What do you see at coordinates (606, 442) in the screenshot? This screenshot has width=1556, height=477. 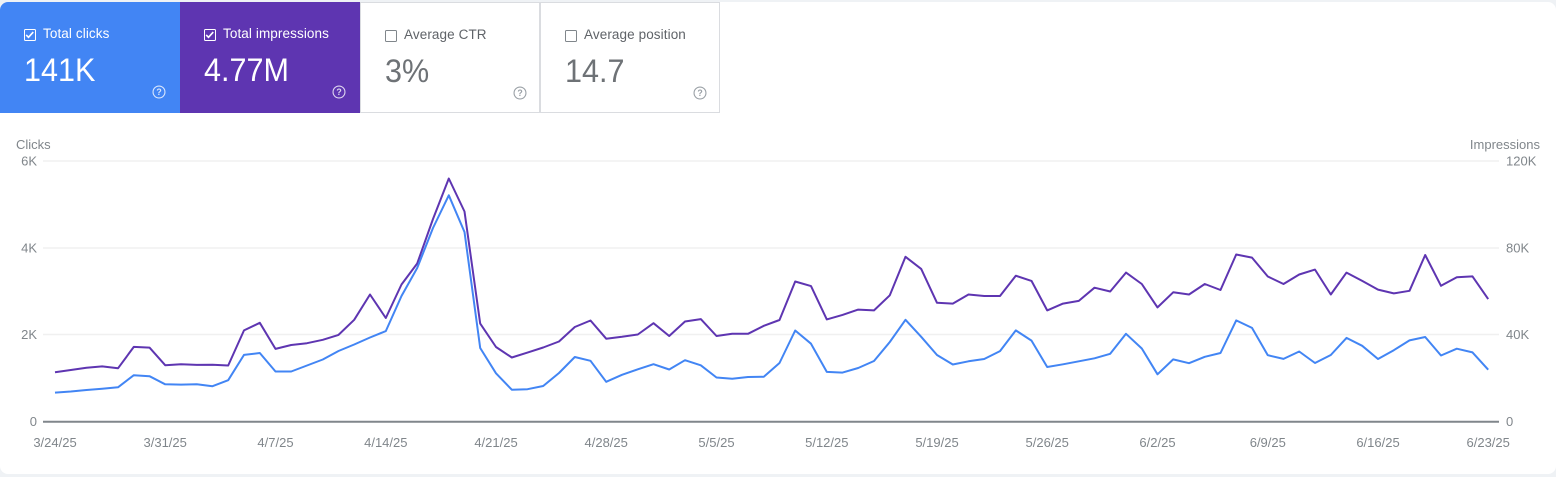 I see `svg-text: 4/28/25` at bounding box center [606, 442].